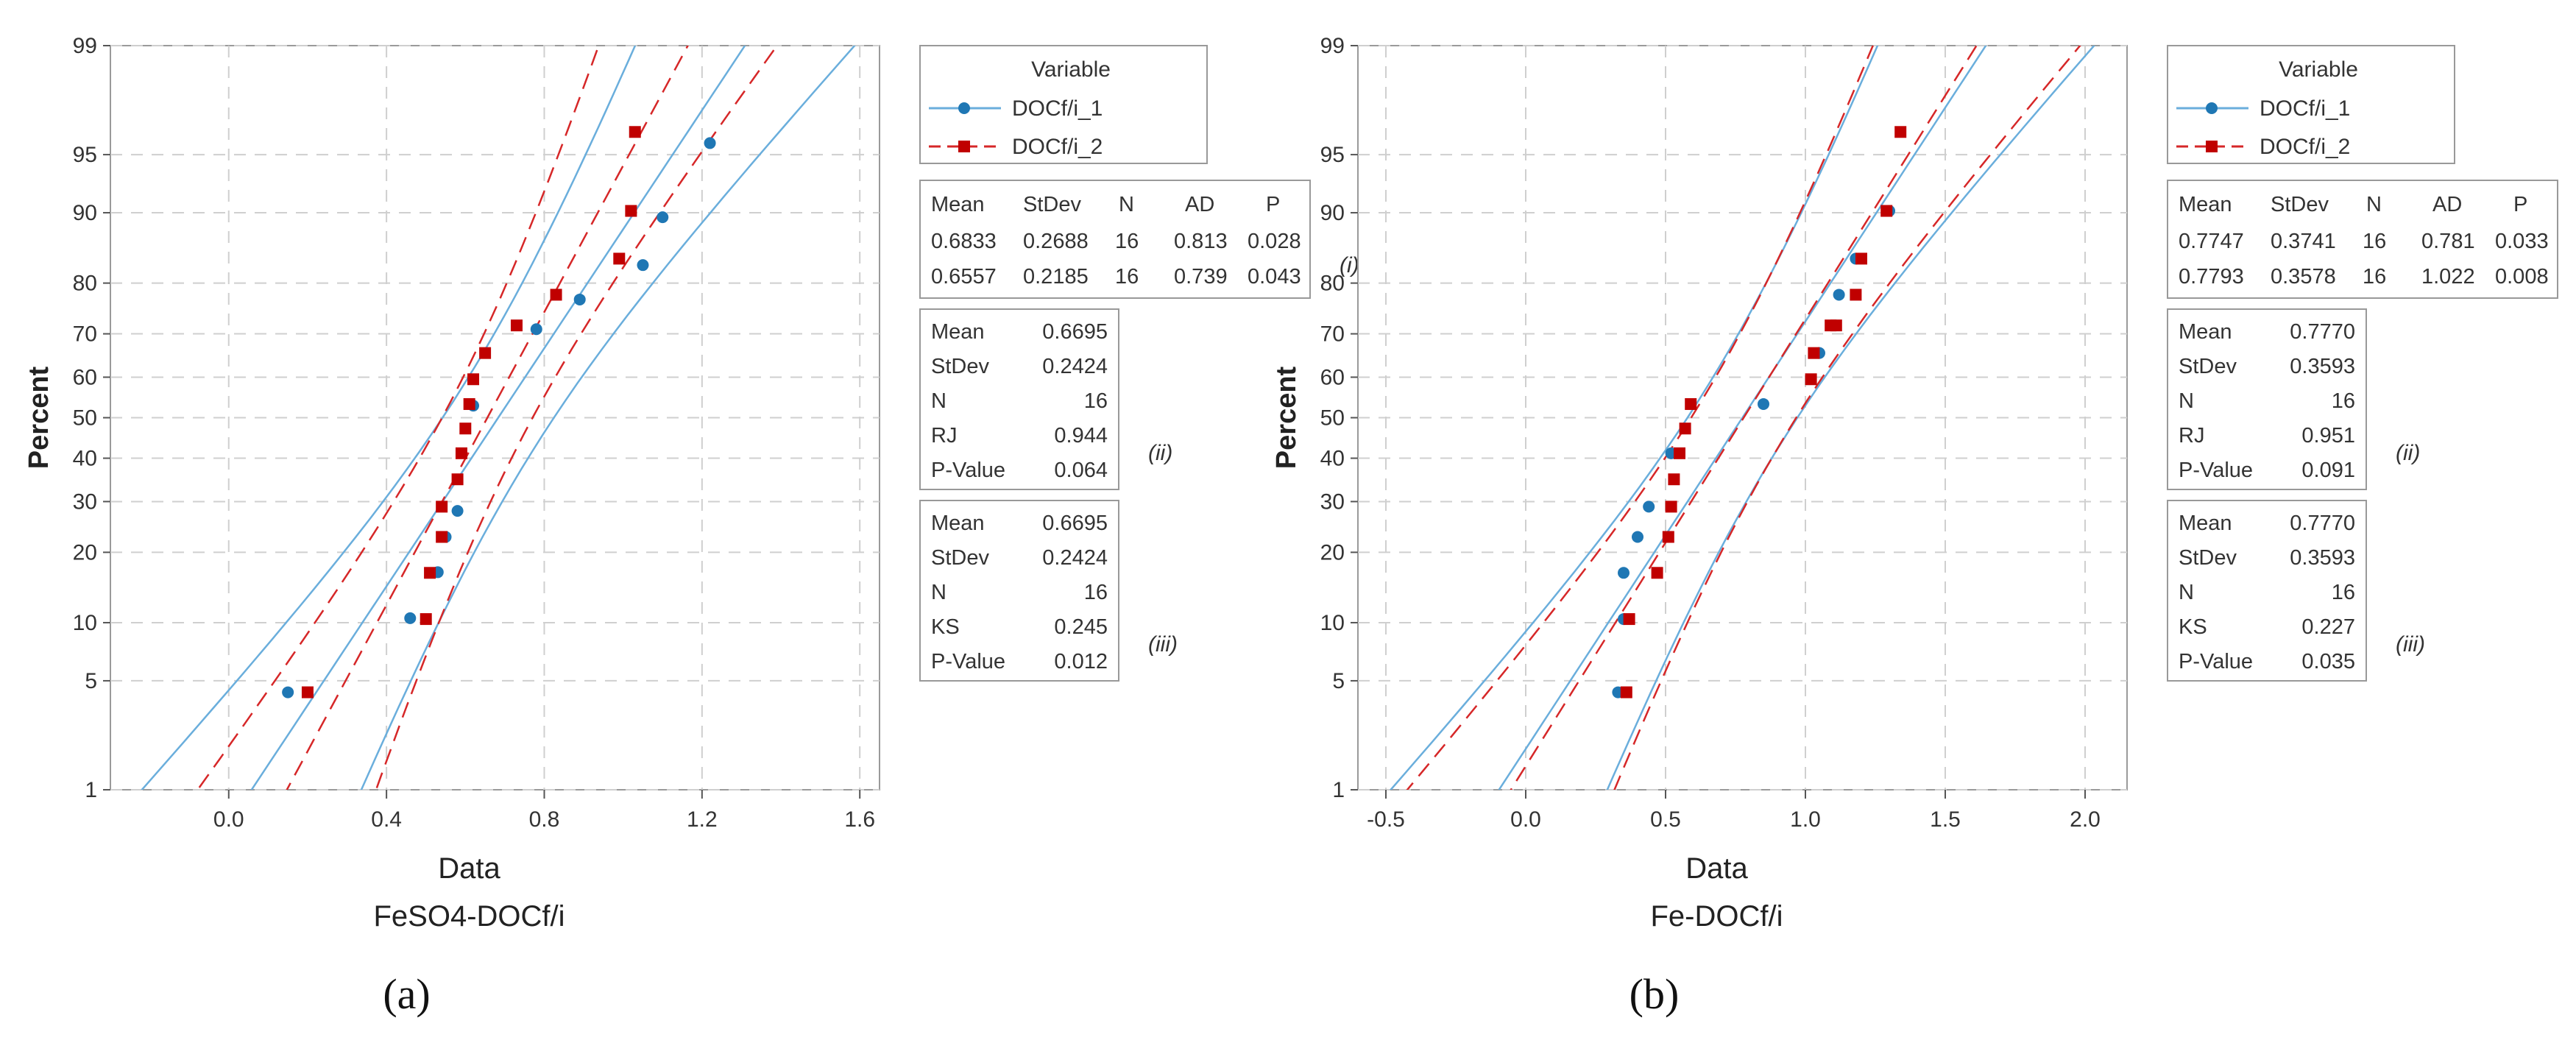  Describe the element at coordinates (386, 819) in the screenshot. I see `x-tick-label: 0.4` at that location.